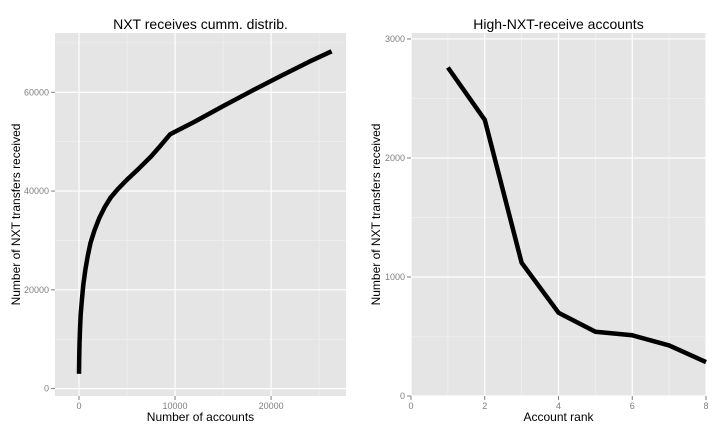 This screenshot has height=432, width=720. I want to click on chart-title: NXT receives cumm. distrib., so click(200, 24).